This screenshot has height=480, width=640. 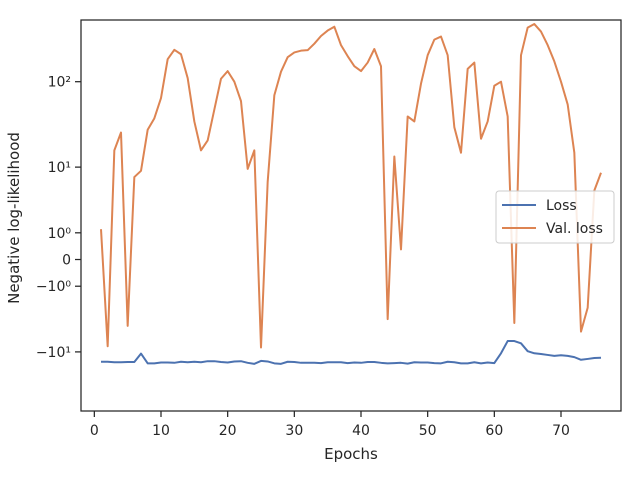 I want to click on legend-entry-label: Loss, so click(x=561, y=206).